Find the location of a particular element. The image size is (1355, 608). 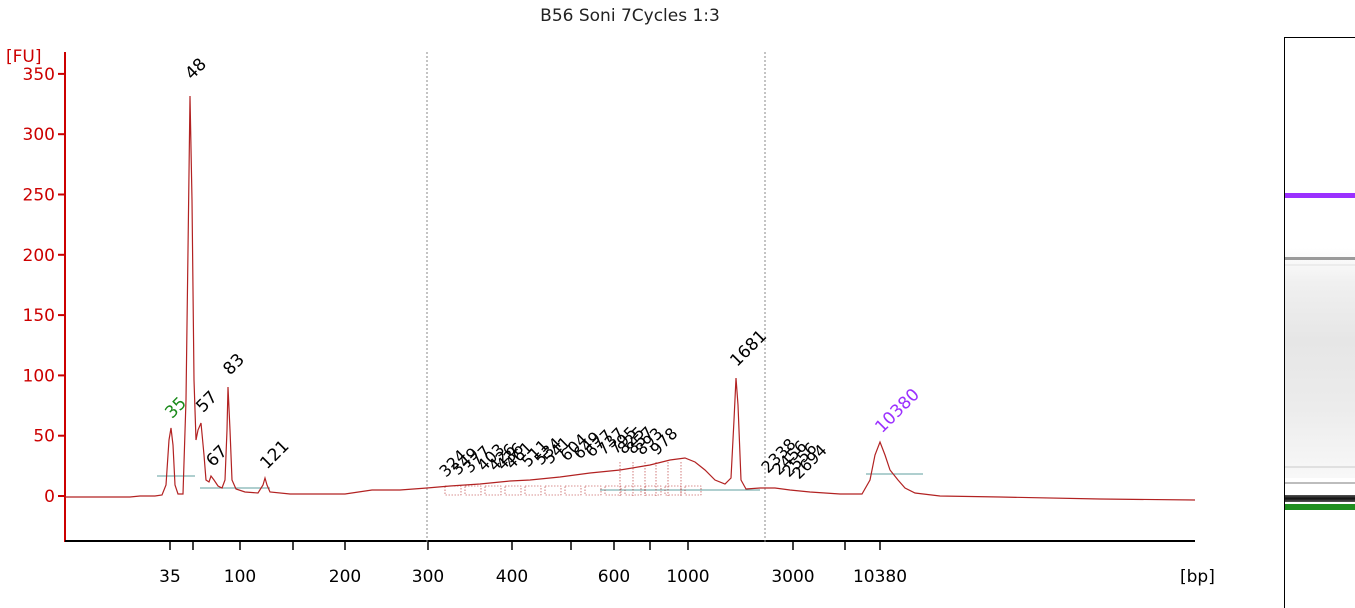

peak-label: 67 is located at coordinates (216, 456).